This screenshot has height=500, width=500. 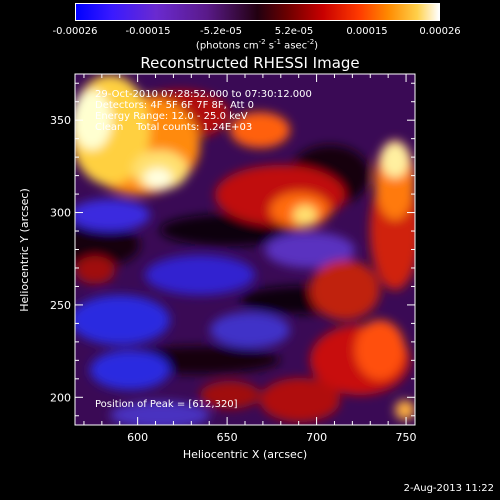 What do you see at coordinates (221, 31) in the screenshot?
I see `colorbar-tick-label: -5.2e-05` at bounding box center [221, 31].